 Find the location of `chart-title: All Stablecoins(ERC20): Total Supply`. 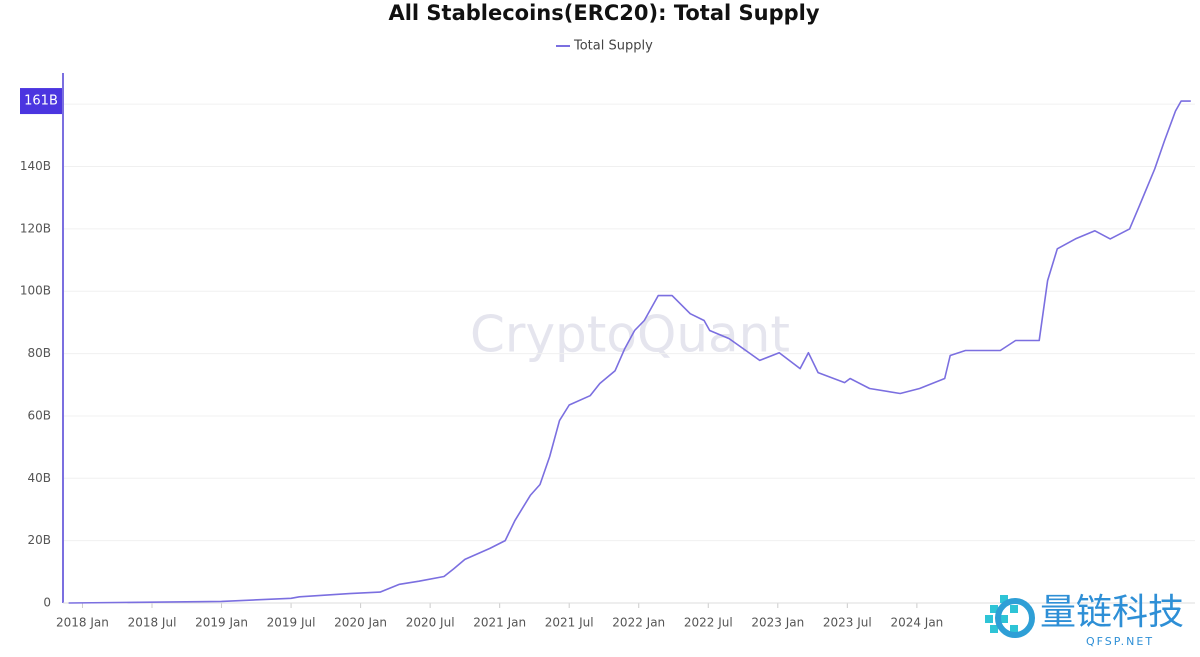

chart-title: All Stablecoins(ERC20): Total Supply is located at coordinates (603, 13).